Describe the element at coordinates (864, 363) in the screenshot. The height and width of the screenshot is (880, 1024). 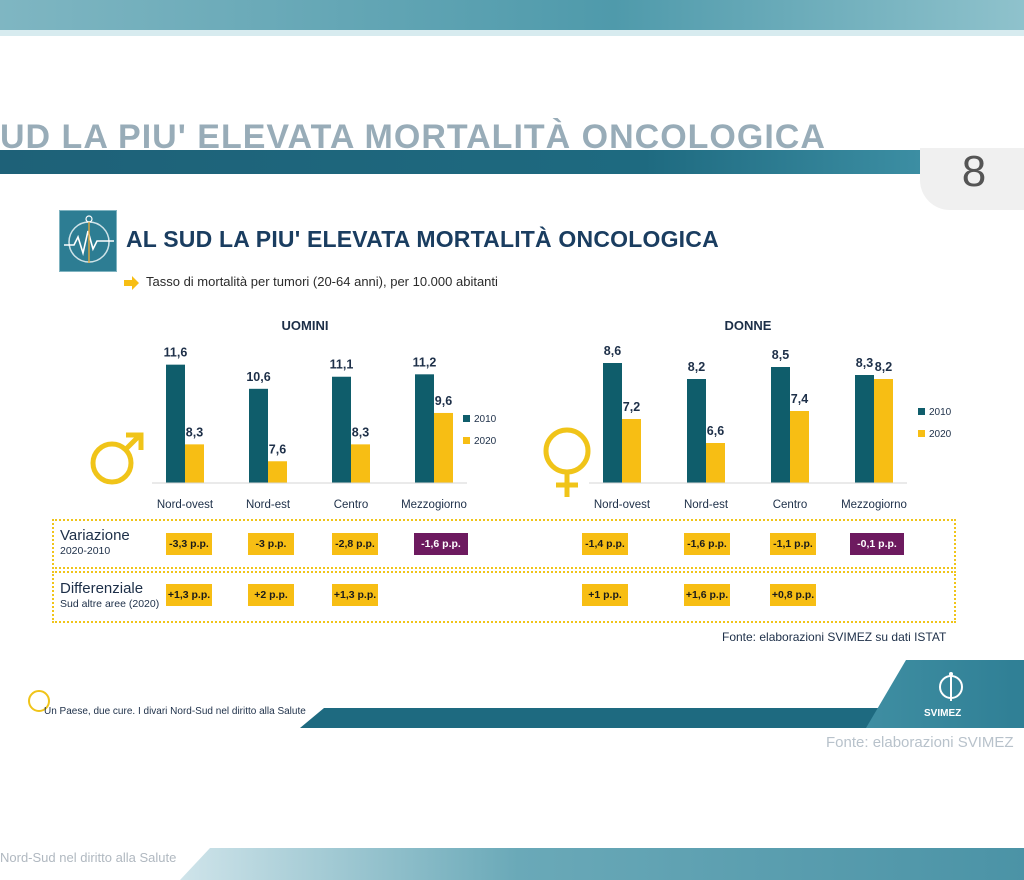
I see `data-label-donne-2010-3: 8,3` at that location.